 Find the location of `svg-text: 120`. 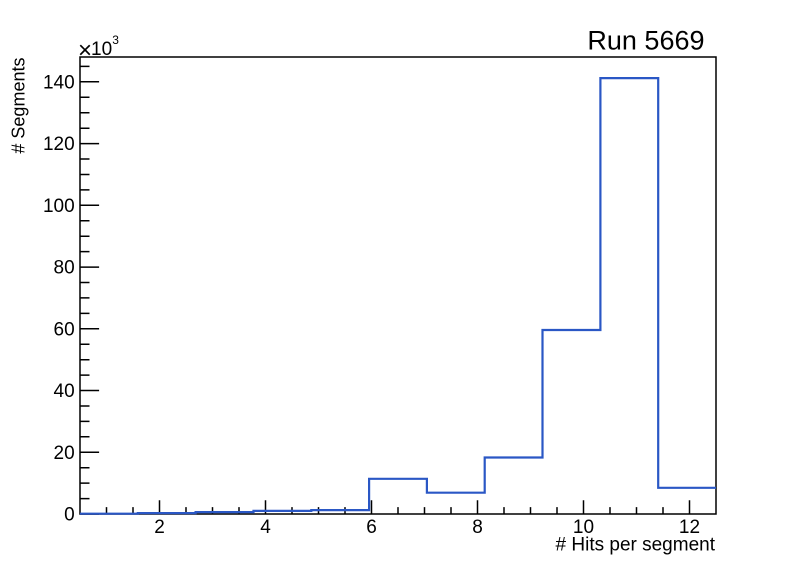

svg-text: 120 is located at coordinates (59, 144).